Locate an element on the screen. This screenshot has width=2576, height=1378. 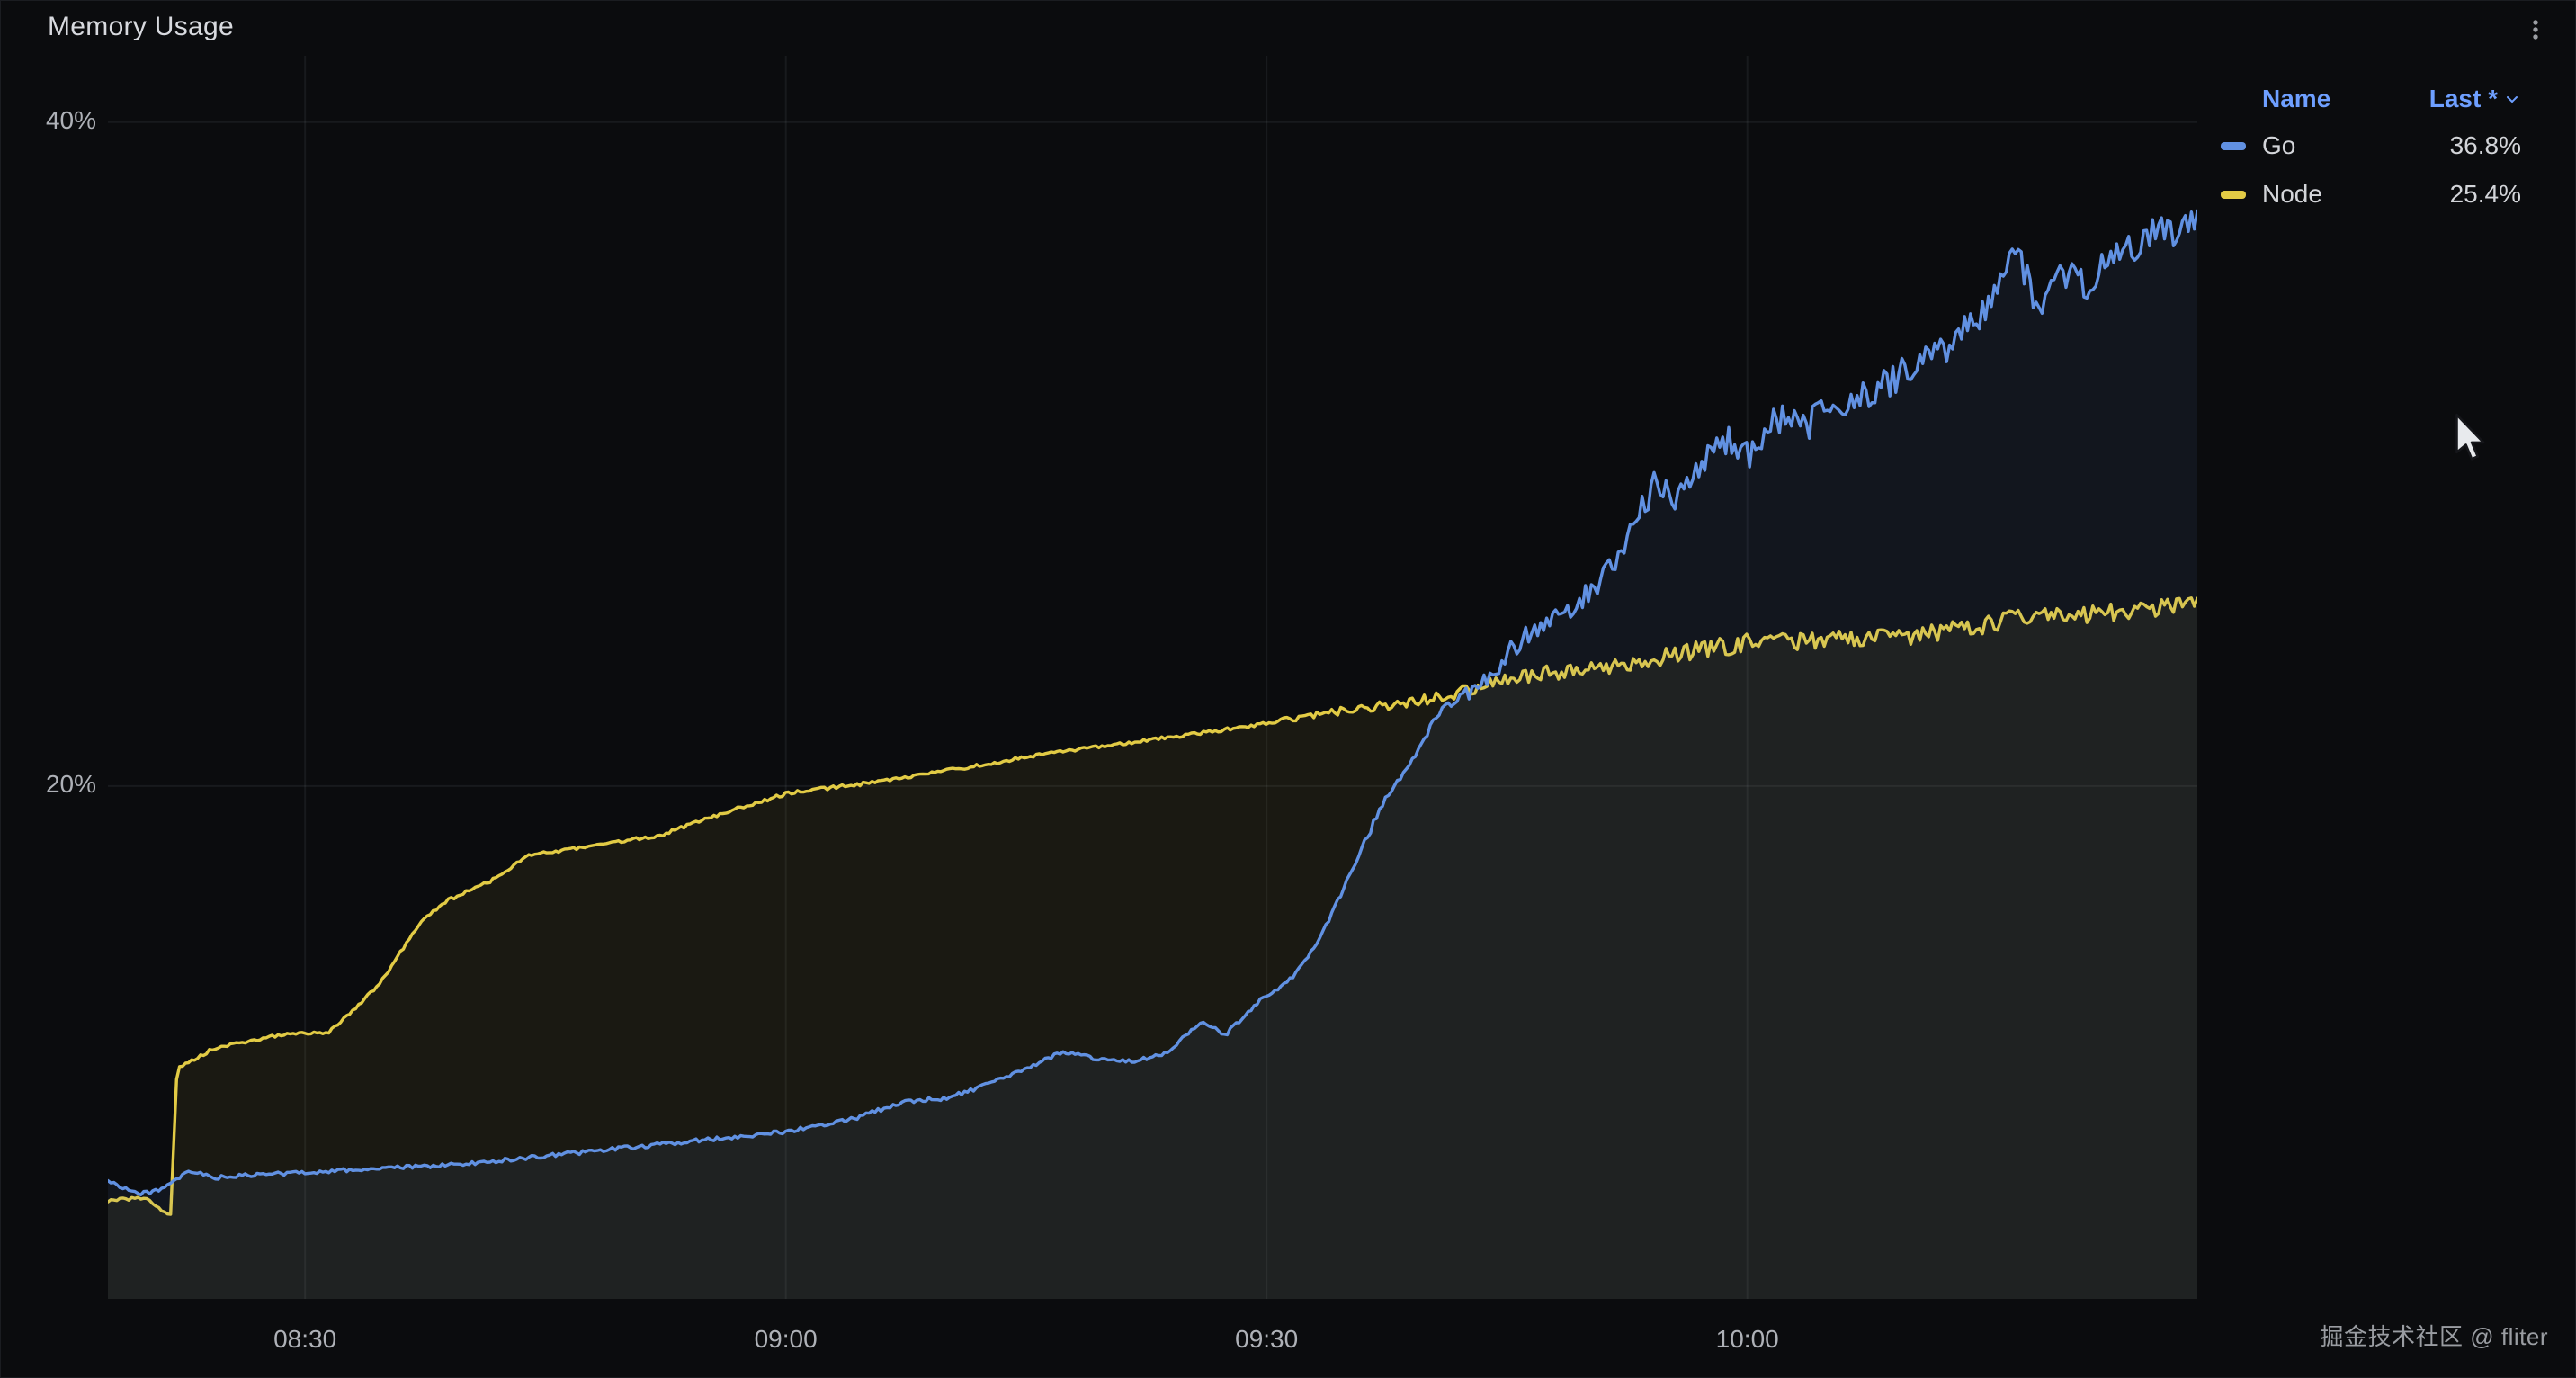
series-last-value: 25.4% is located at coordinates (2485, 194).